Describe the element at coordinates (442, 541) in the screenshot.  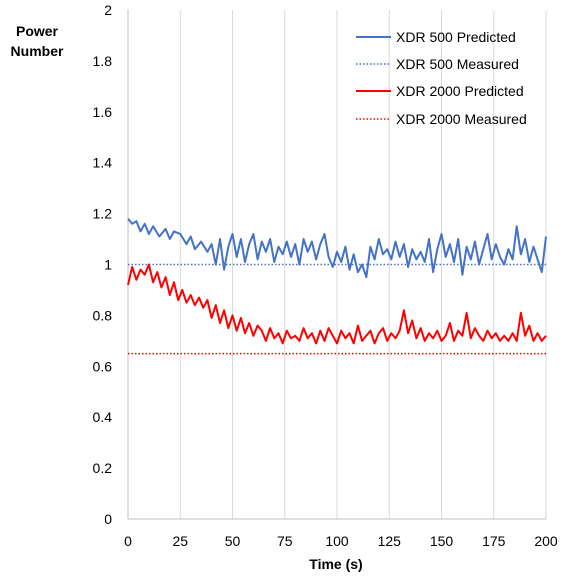
I see `x-tick-label-150: 150` at that location.